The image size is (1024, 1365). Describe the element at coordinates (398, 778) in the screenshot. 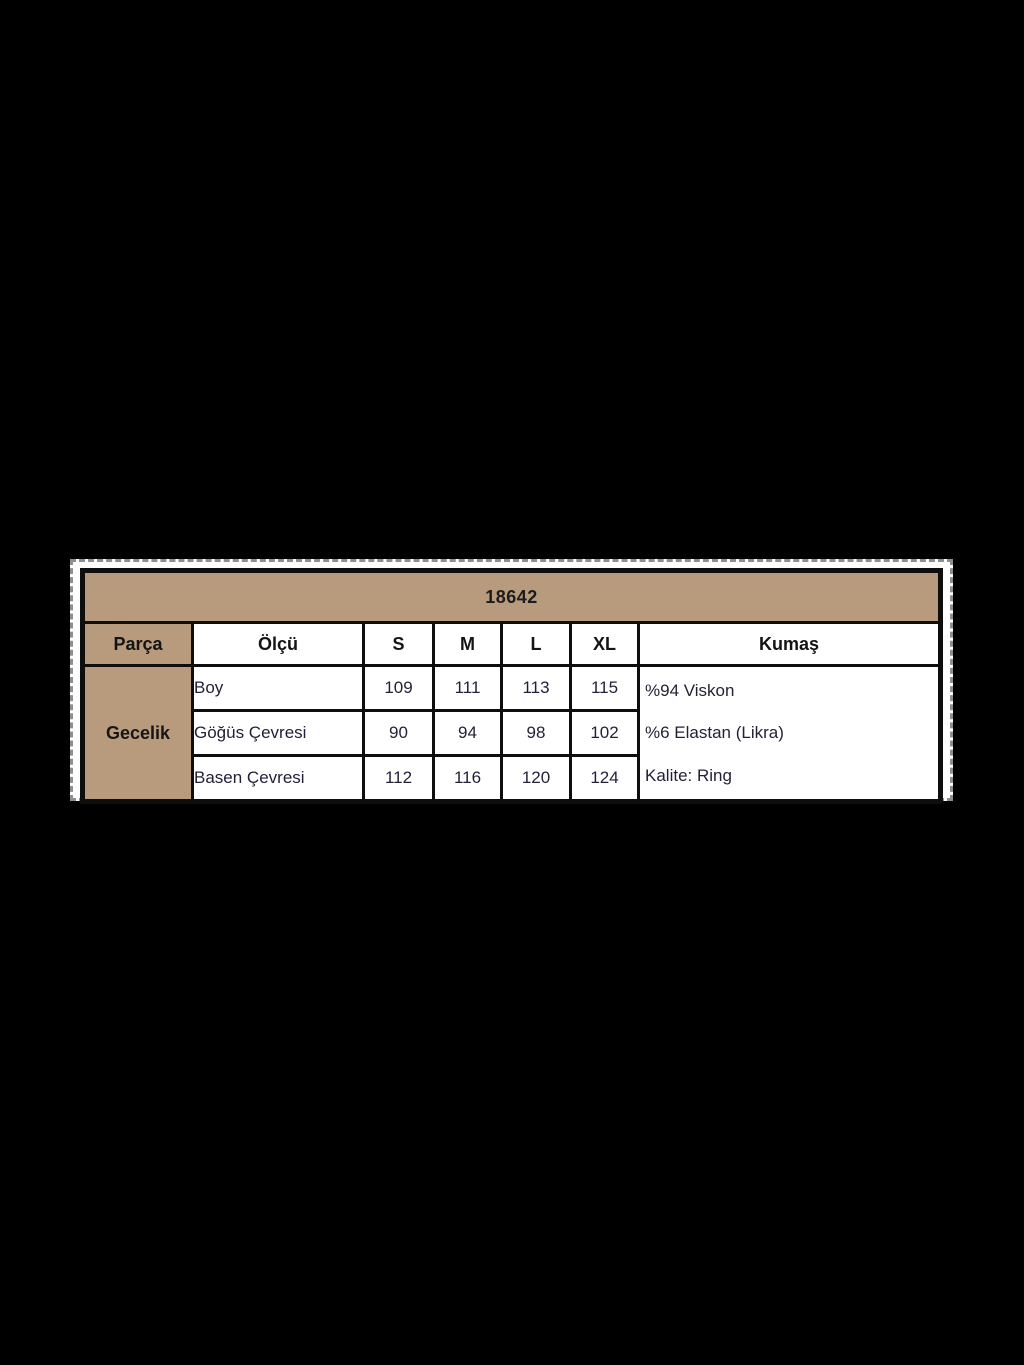

I see `value-basen-s: 112` at that location.